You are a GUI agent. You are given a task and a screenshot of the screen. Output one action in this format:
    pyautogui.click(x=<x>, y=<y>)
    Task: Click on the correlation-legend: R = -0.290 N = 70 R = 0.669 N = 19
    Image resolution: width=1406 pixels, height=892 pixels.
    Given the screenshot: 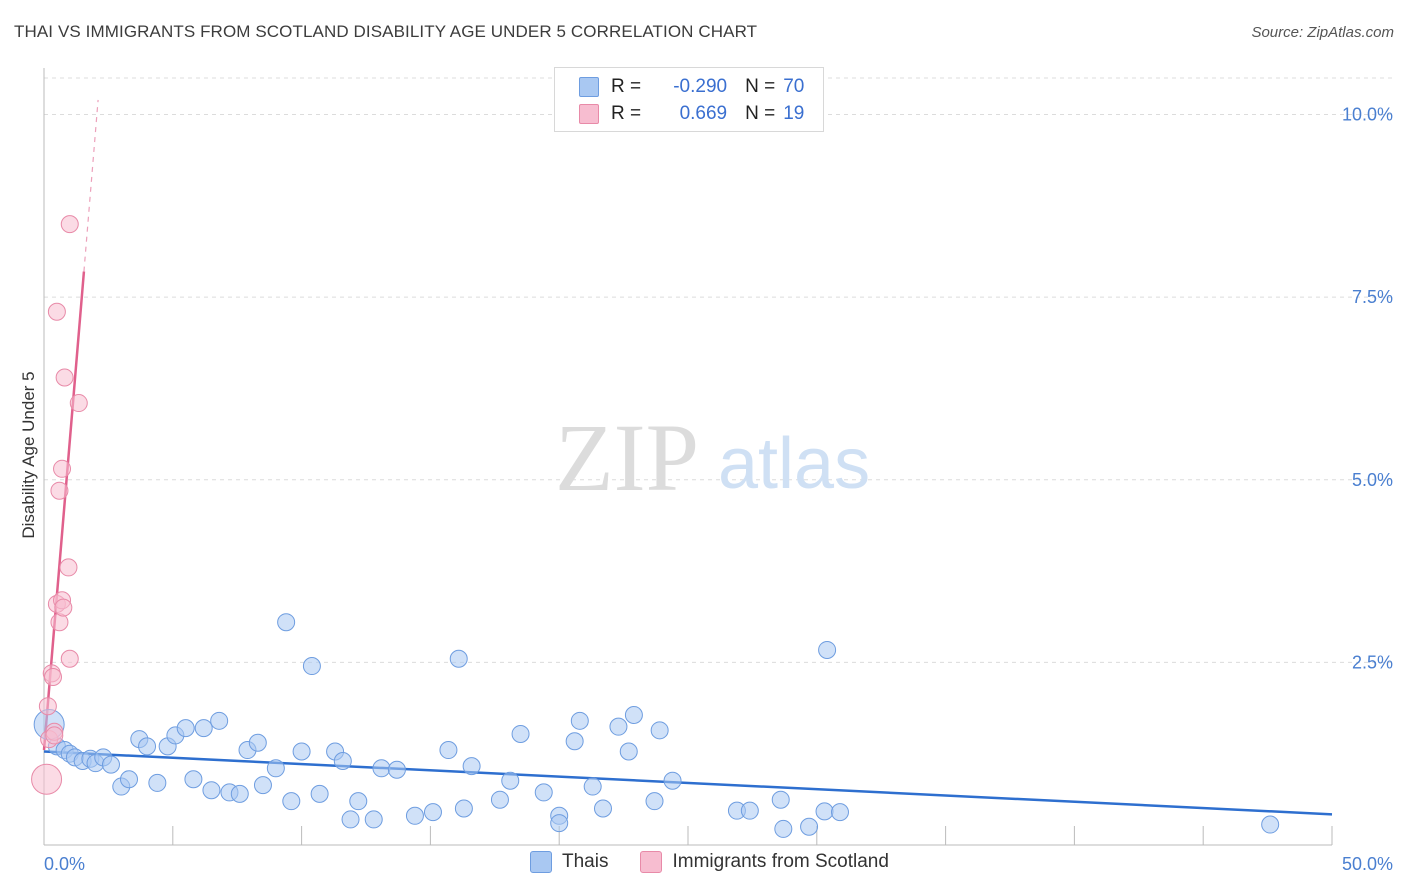 What is the action you would take?
    pyautogui.click(x=689, y=99)
    